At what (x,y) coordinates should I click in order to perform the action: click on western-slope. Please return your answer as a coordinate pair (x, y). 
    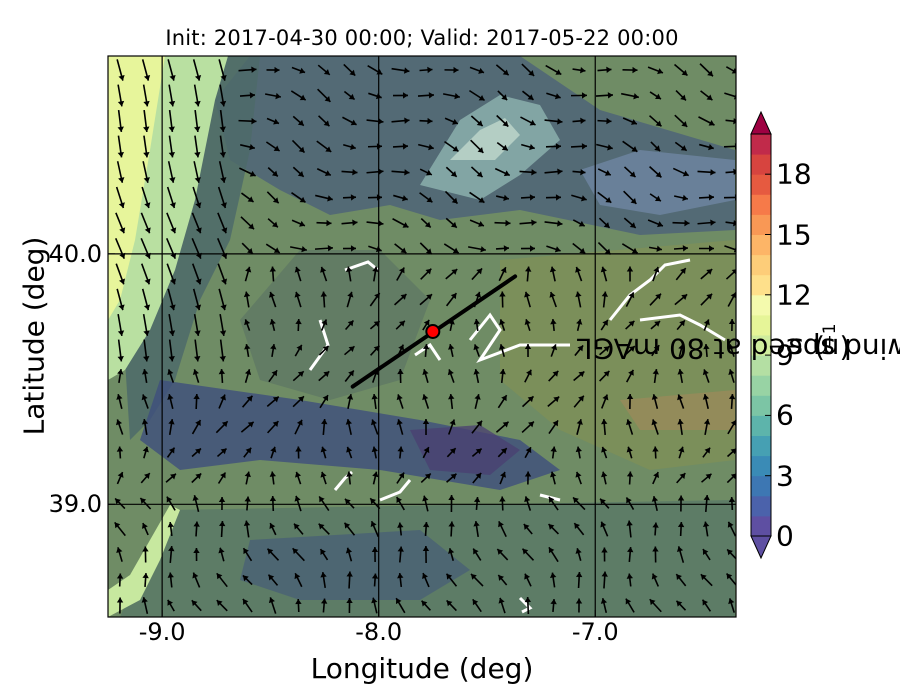
    Looking at the image, I should click on (192, 248).